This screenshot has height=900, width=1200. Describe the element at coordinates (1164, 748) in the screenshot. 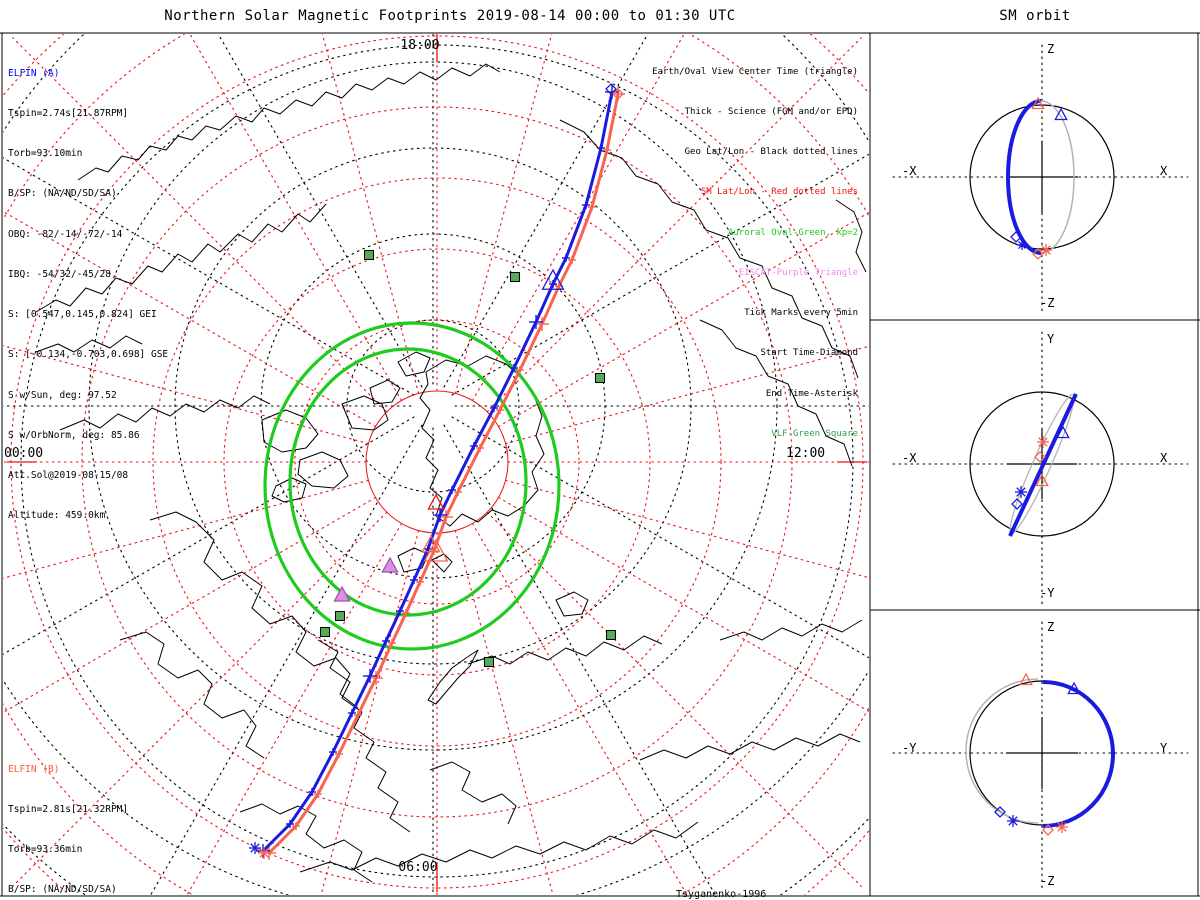

I see `axis-label-y-pos-3: Y` at that location.